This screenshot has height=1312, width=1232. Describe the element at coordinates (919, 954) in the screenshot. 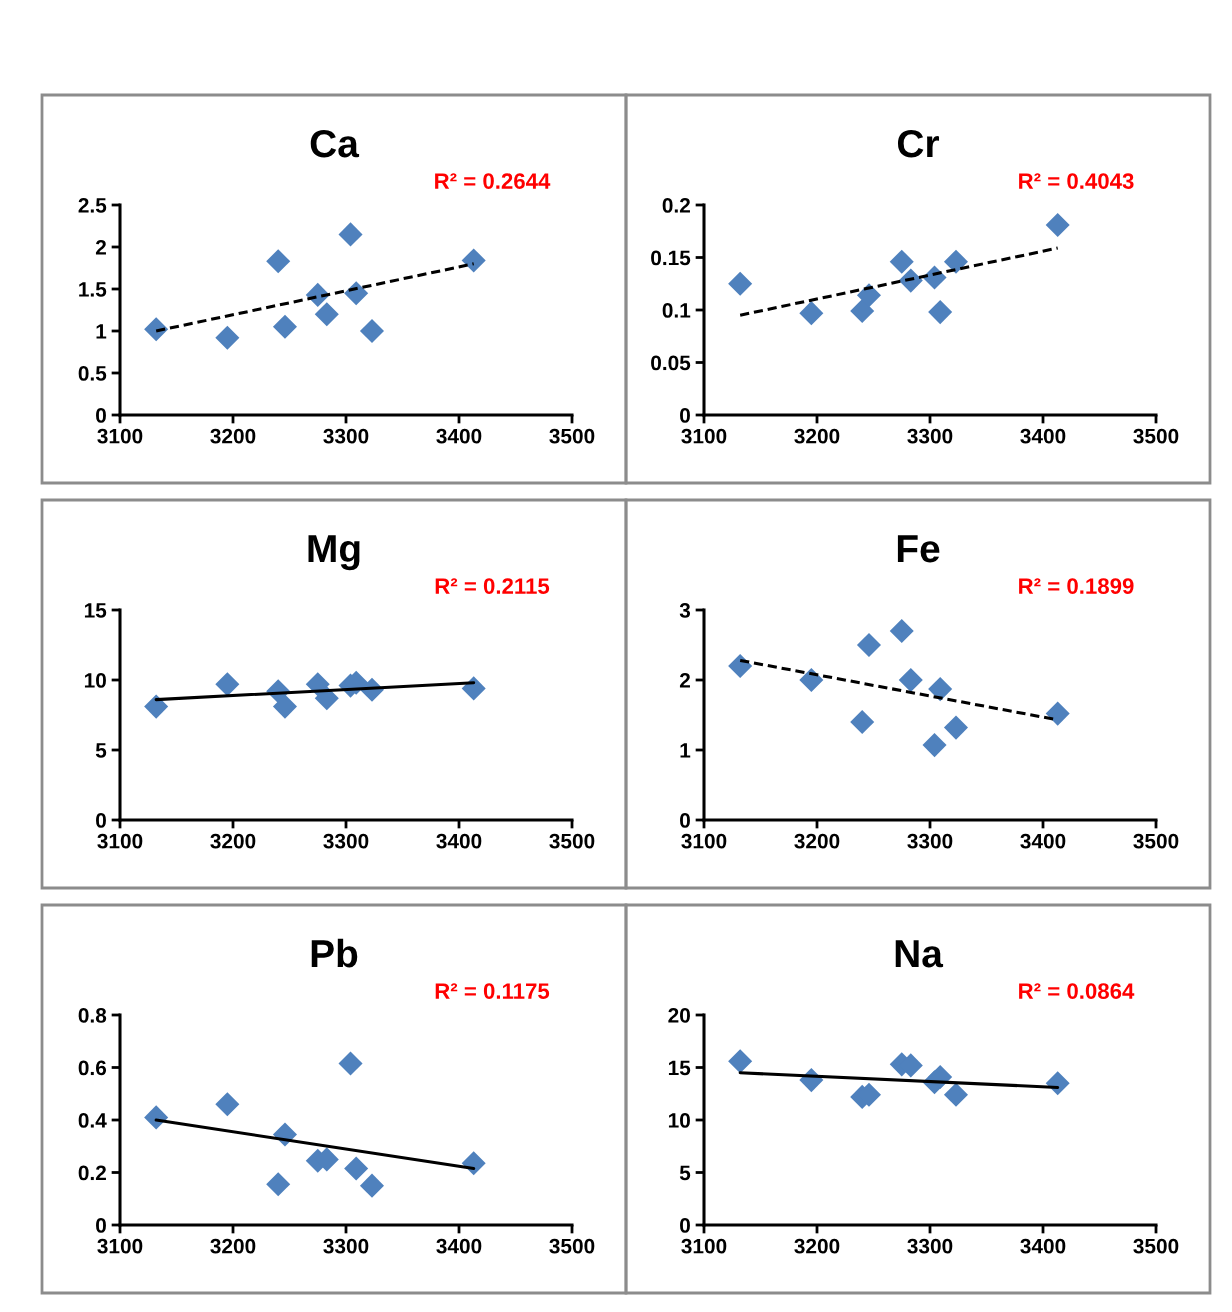

I see `chart-title: Na` at that location.